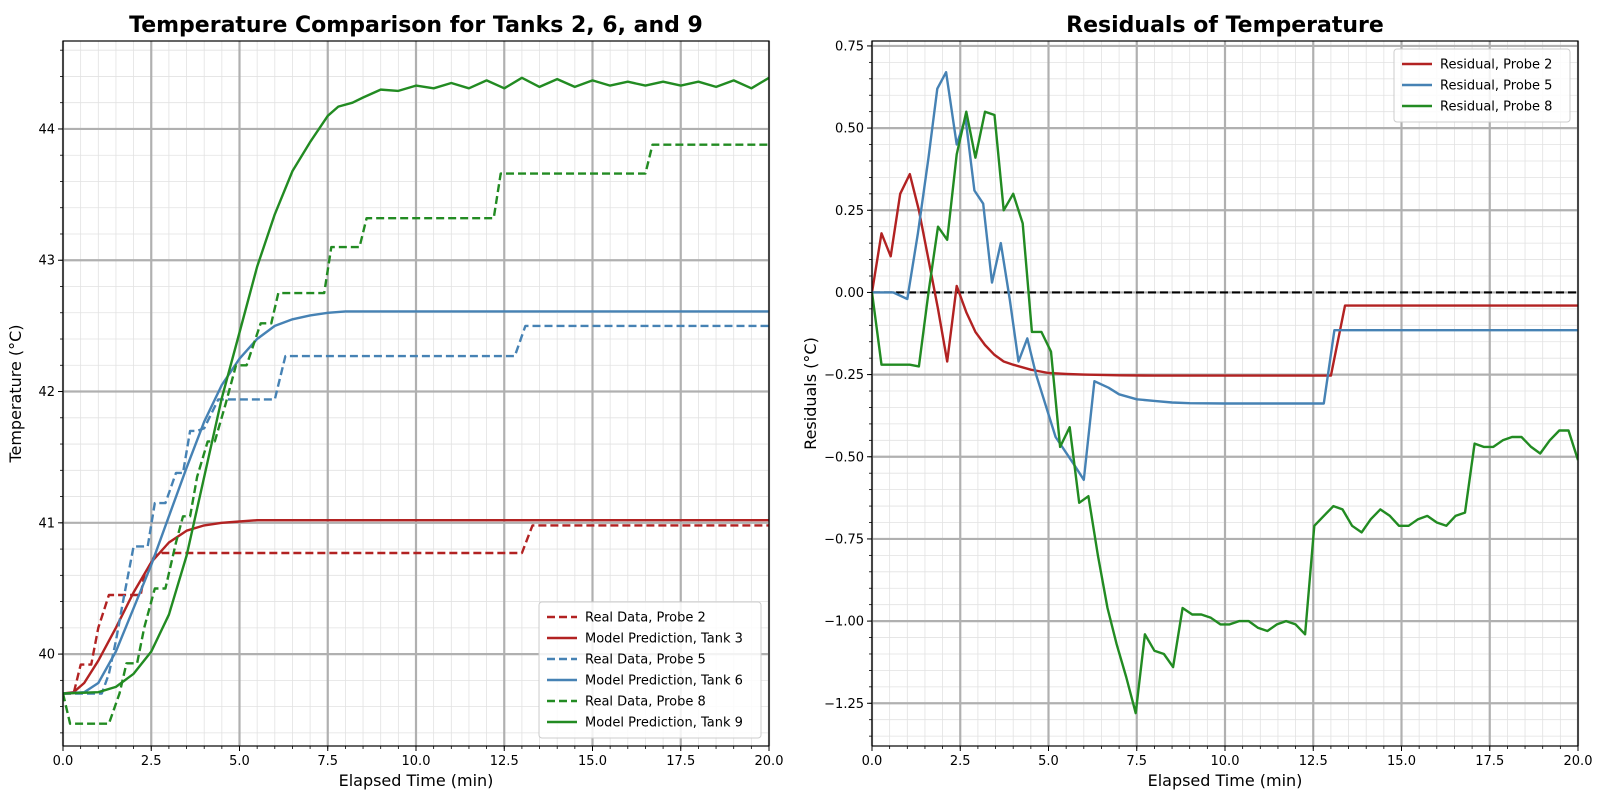  Describe the element at coordinates (664, 639) in the screenshot. I see `legend-label: Model Prediction, Tank 3` at that location.